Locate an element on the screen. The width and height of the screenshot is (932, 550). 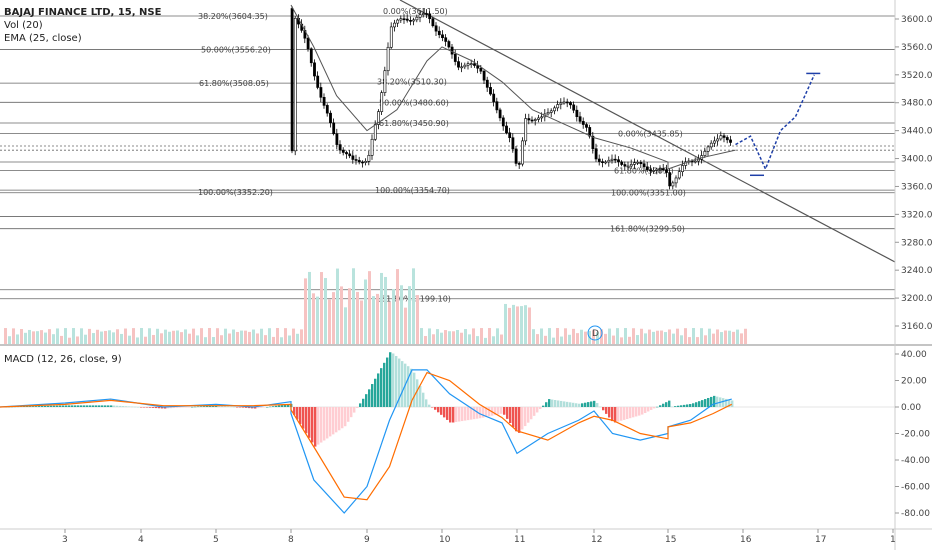
time-tick-label: 4 is located at coordinates (141, 540).